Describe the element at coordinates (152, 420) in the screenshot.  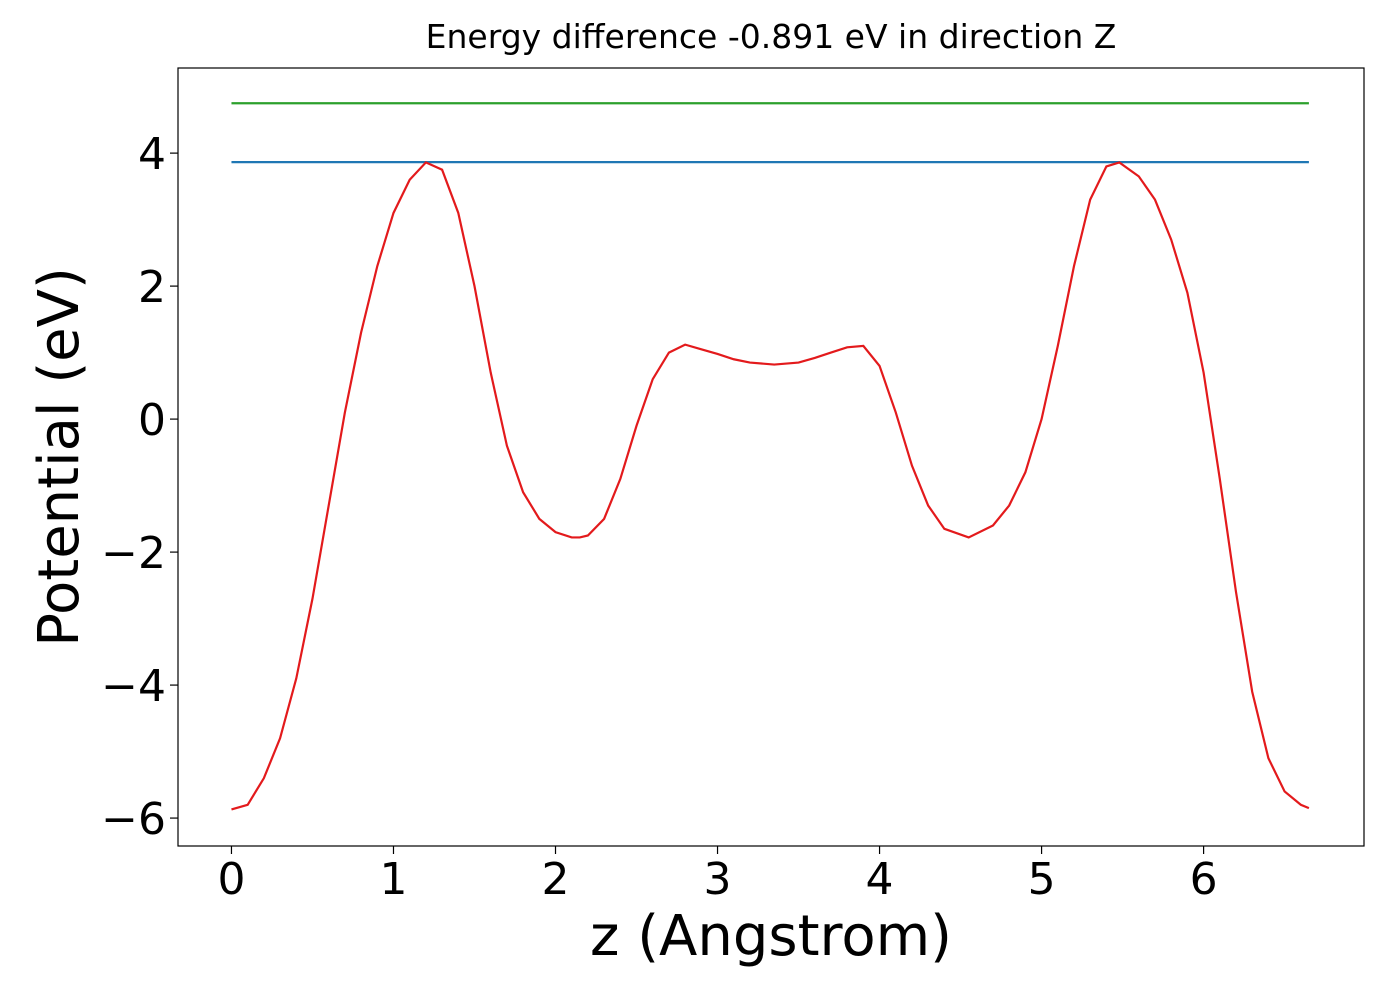
I see `y-tick-label: 0` at that location.